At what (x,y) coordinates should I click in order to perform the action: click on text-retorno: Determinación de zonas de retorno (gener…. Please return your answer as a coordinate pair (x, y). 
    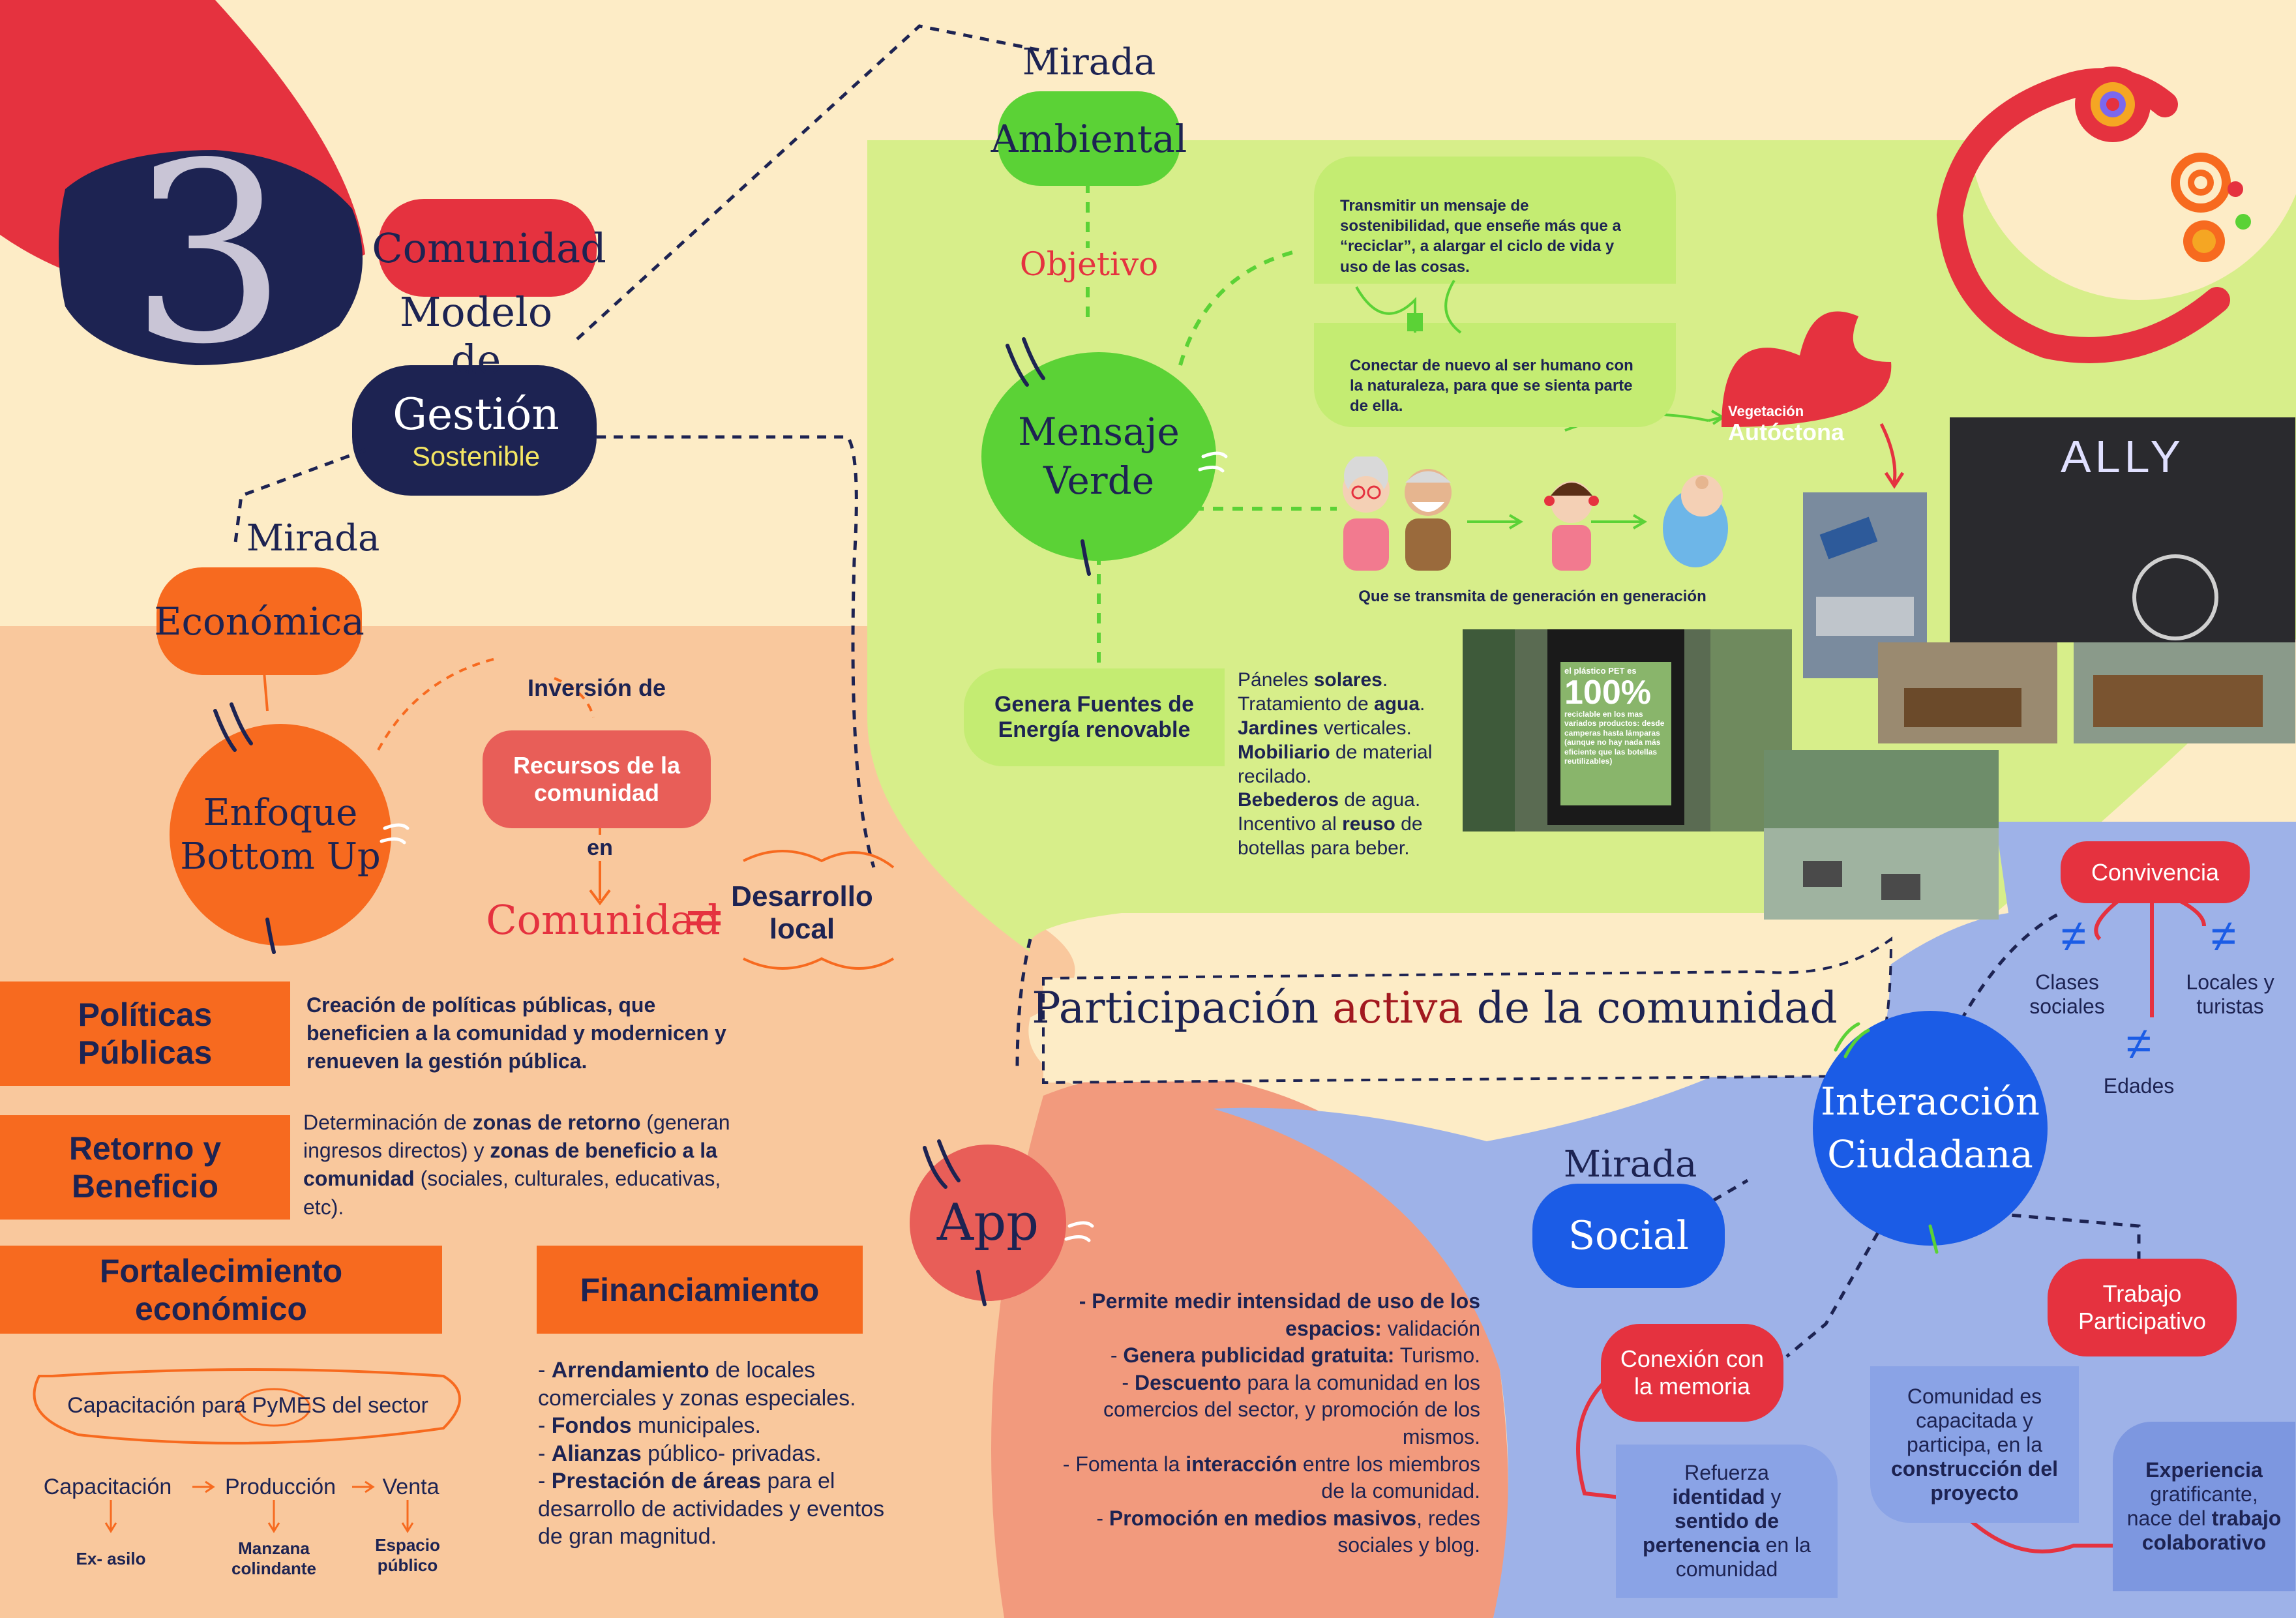
    Looking at the image, I should click on (516, 1165).